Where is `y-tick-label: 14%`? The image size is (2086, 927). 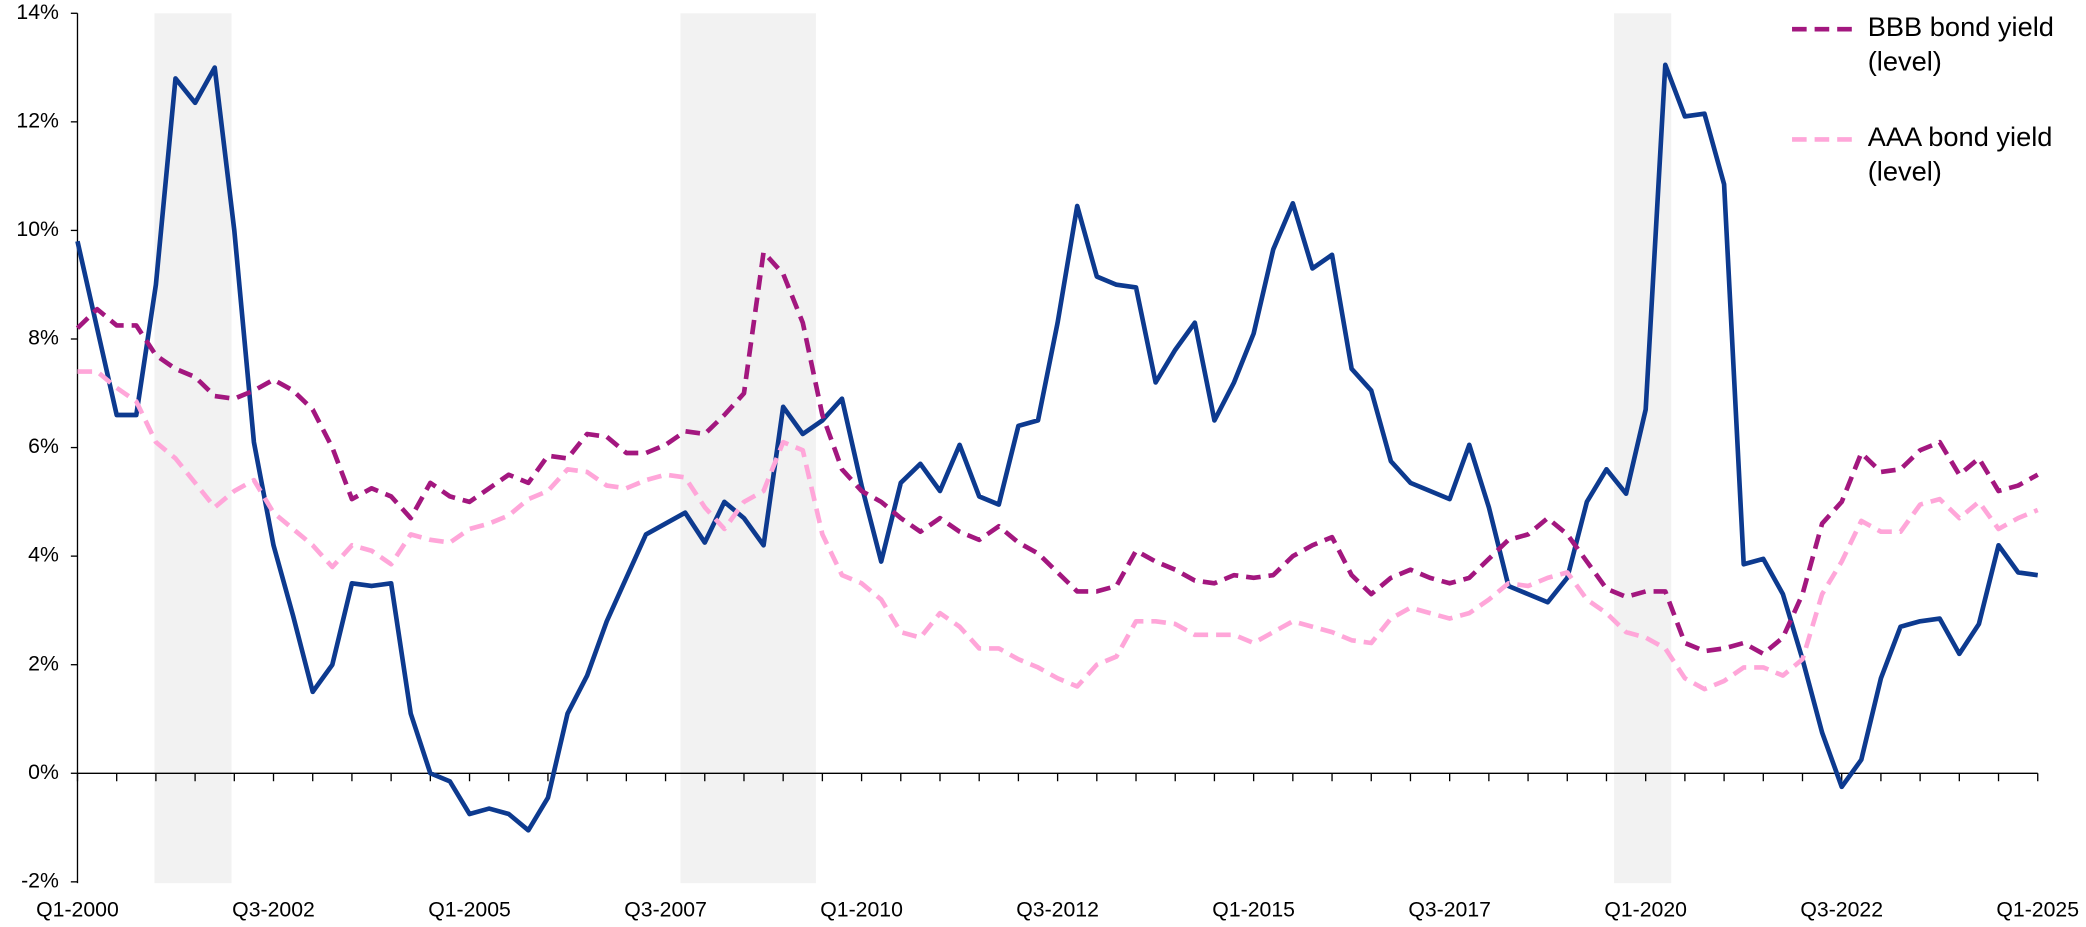 y-tick-label: 14% is located at coordinates (37, 12).